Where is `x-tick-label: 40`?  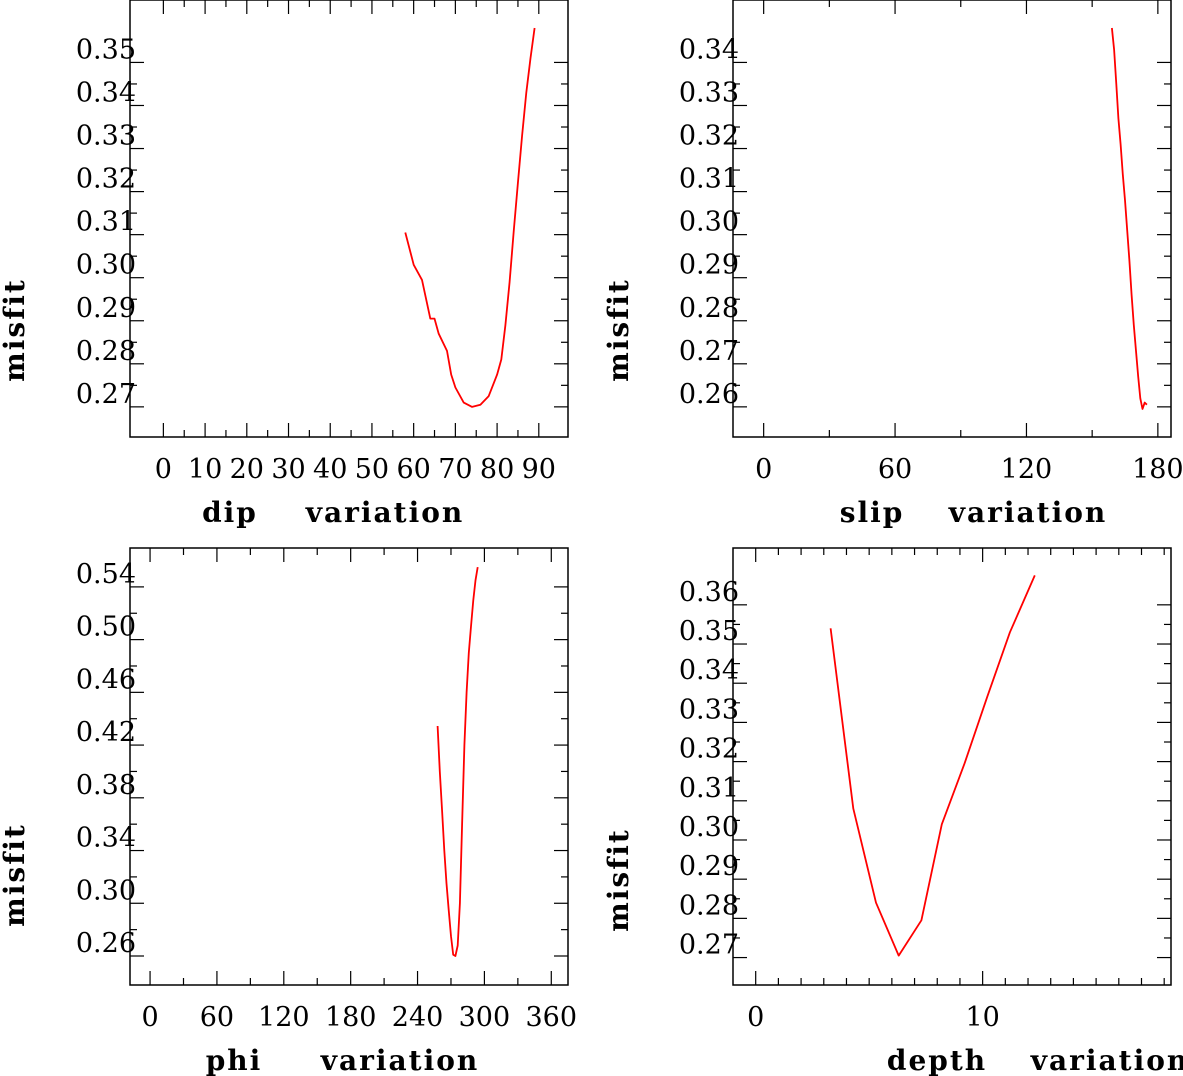
x-tick-label: 40 is located at coordinates (330, 469).